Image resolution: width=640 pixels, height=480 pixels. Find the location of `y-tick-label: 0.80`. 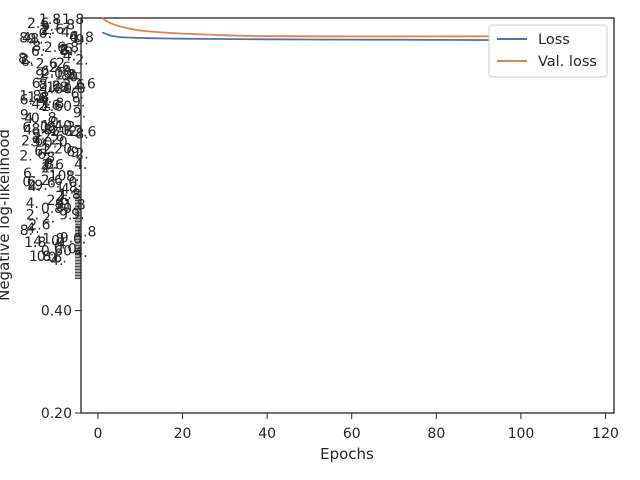

y-tick-label: 0.80 is located at coordinates (56, 209).